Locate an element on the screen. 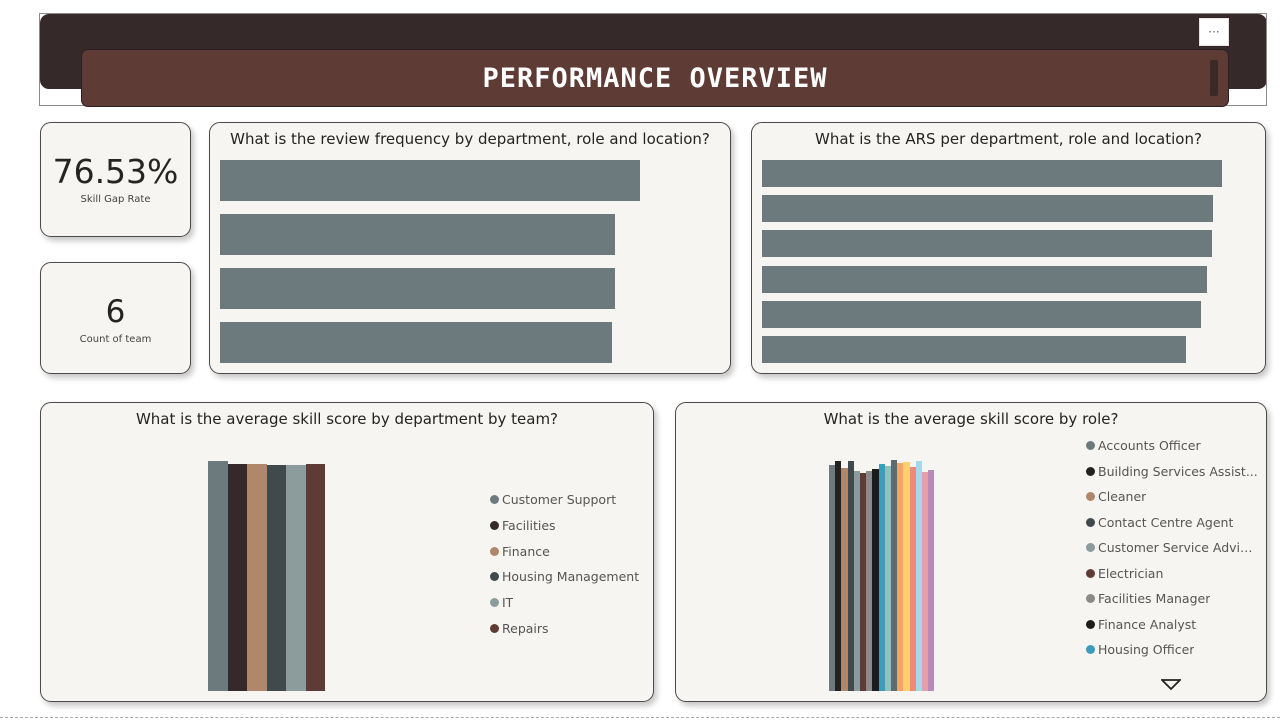  header-banner: PERFORMANCE OVERVIEW is located at coordinates (655, 78).